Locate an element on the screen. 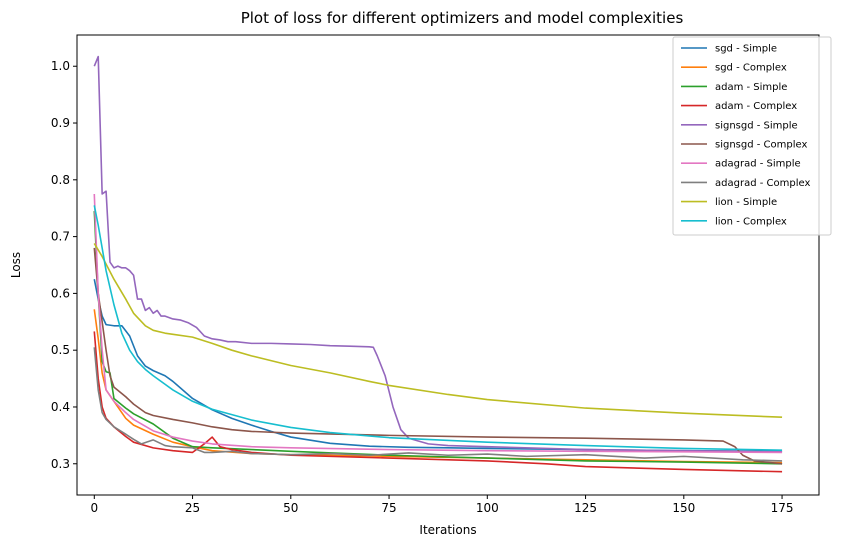 This screenshot has height=547, width=846. x-tick-label: 125 is located at coordinates (585, 508).